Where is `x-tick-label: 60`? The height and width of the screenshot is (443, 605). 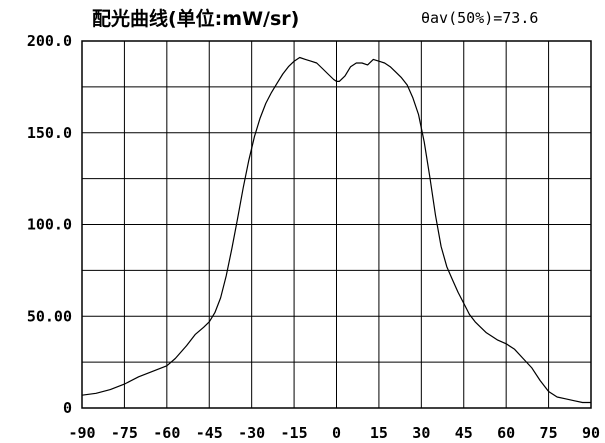 x-tick-label: 60 is located at coordinates (506, 433).